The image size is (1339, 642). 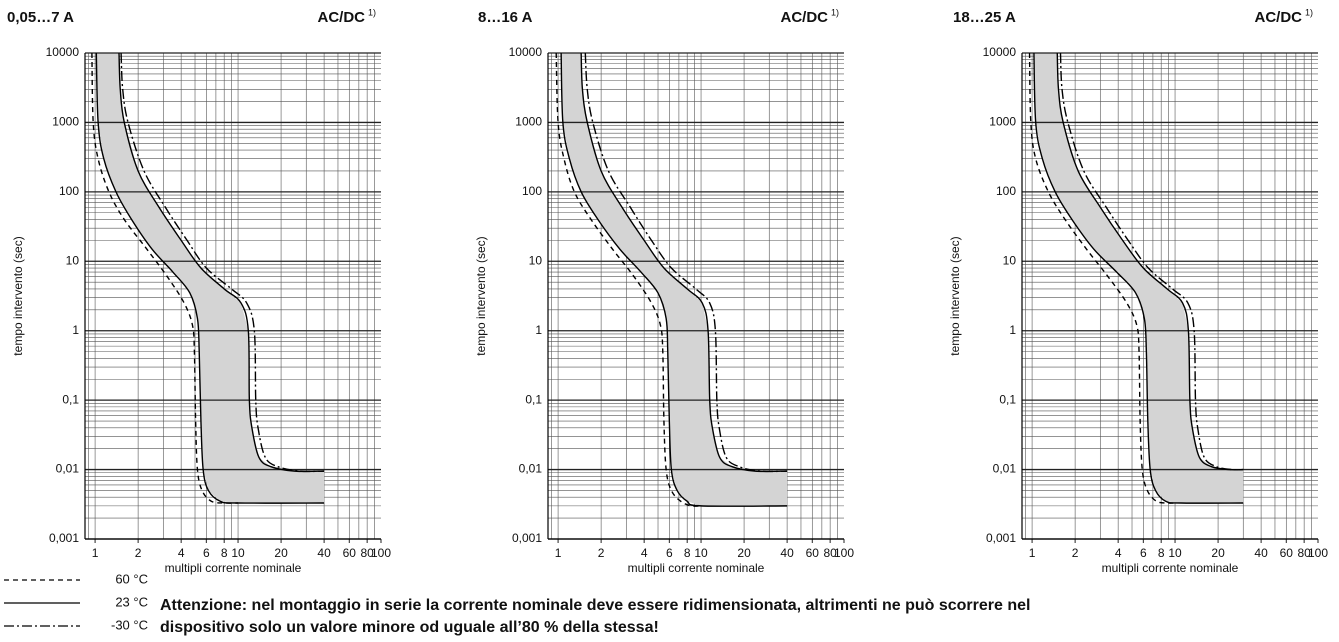 What do you see at coordinates (131, 601) in the screenshot?
I see `legend-label: 23 °C` at bounding box center [131, 601].